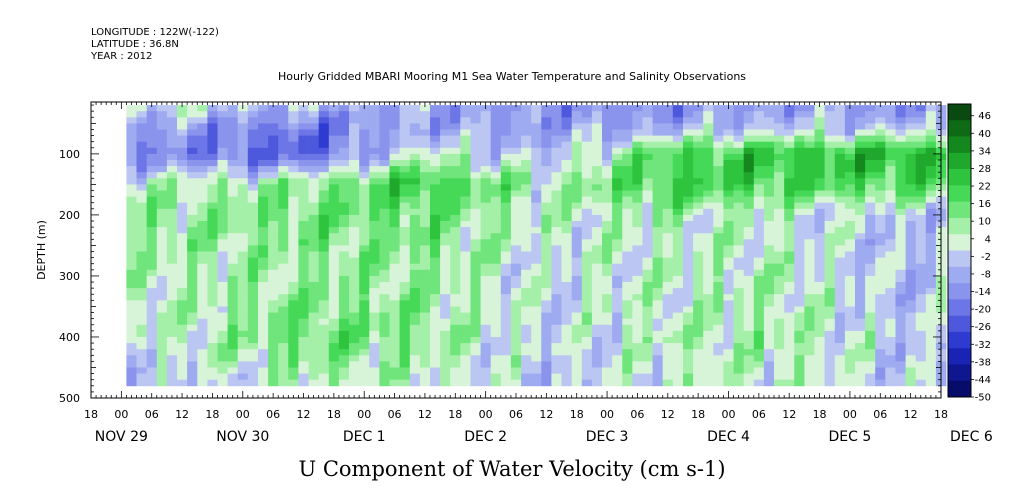  I want to click on colorbar-label: 22, so click(984, 187).